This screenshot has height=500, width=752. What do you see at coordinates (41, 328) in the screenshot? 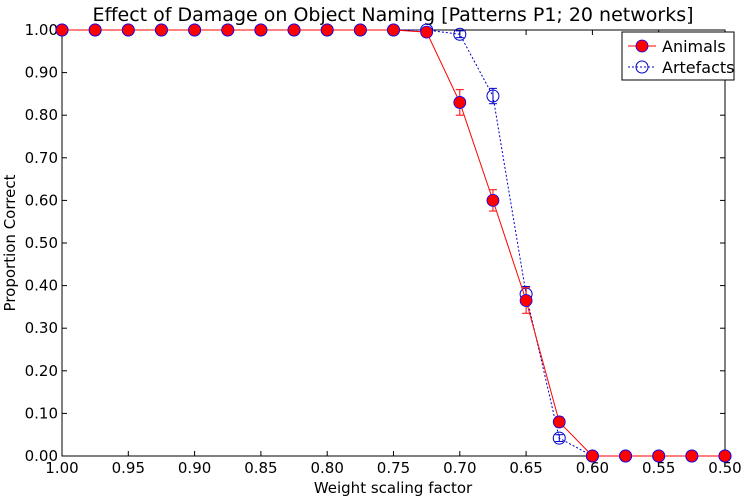
I see `y-tick-label: 0.30` at bounding box center [41, 328].